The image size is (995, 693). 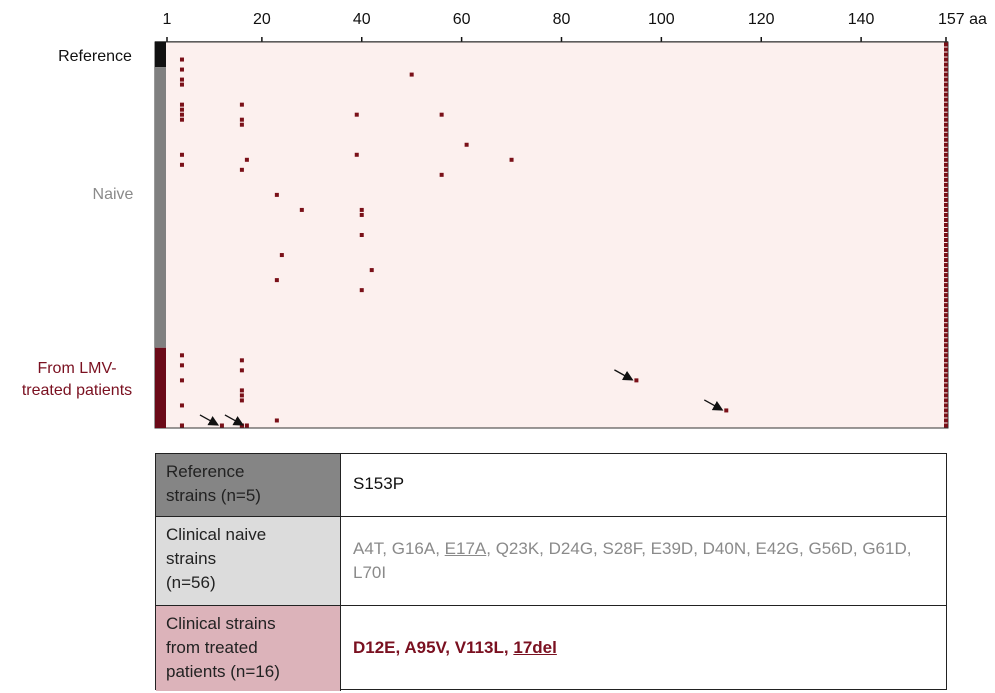 What do you see at coordinates (248, 485) in the screenshot?
I see `table-label-reference: Reference strains (n=5)` at bounding box center [248, 485].